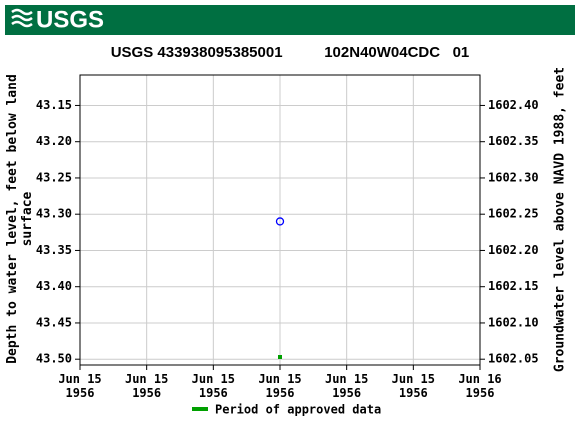 This screenshot has height=430, width=580. I want to click on logo: USGS, so click(70, 19).